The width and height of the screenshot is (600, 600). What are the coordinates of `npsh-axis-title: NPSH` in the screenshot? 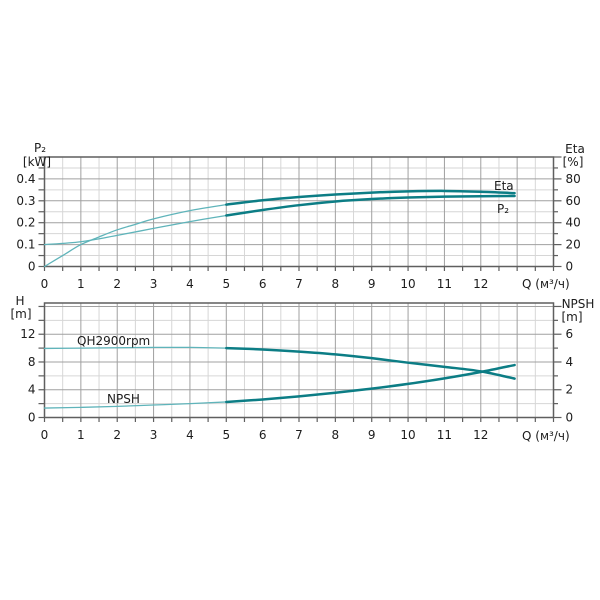 It's located at (578, 304).